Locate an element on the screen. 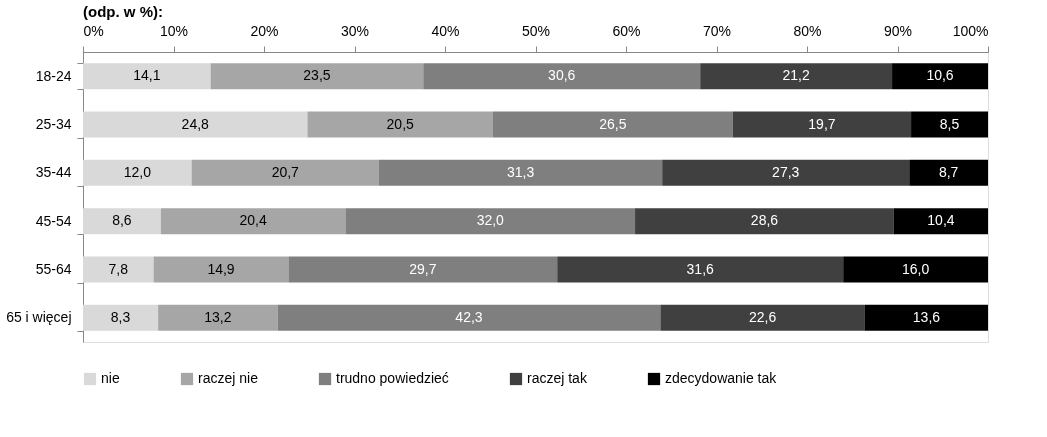  data-label: 28,6 is located at coordinates (764, 220).